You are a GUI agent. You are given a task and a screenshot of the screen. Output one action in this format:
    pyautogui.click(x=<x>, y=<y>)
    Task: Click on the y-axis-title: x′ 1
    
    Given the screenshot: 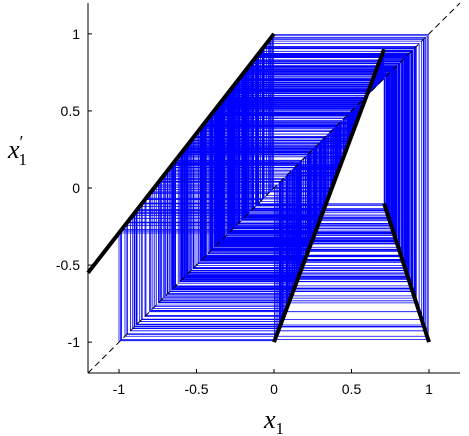 What is the action you would take?
    pyautogui.click(x=17, y=150)
    